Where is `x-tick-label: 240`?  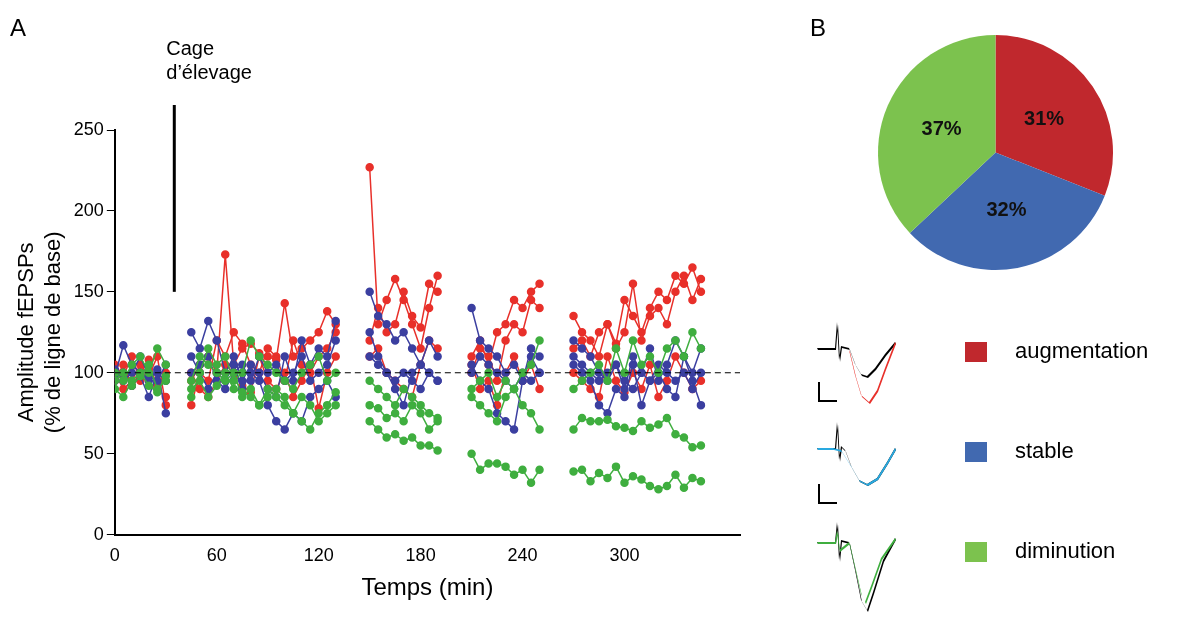 x-tick-label: 240 is located at coordinates (522, 555).